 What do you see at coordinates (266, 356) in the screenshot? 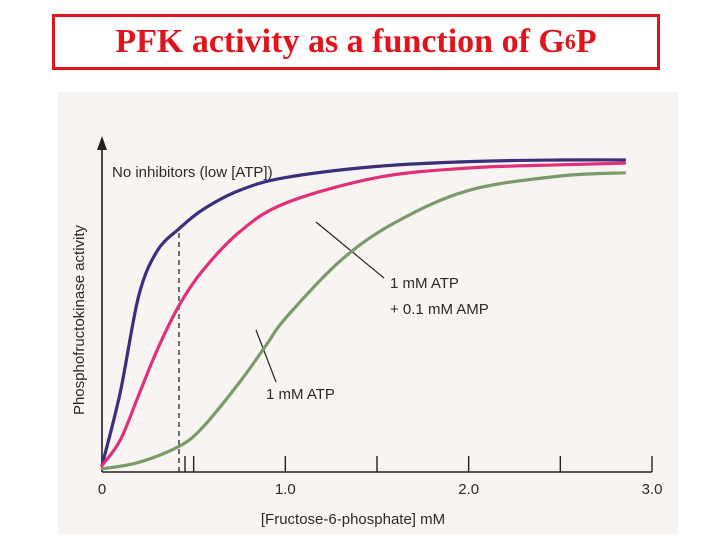
I see `leader-atp` at bounding box center [266, 356].